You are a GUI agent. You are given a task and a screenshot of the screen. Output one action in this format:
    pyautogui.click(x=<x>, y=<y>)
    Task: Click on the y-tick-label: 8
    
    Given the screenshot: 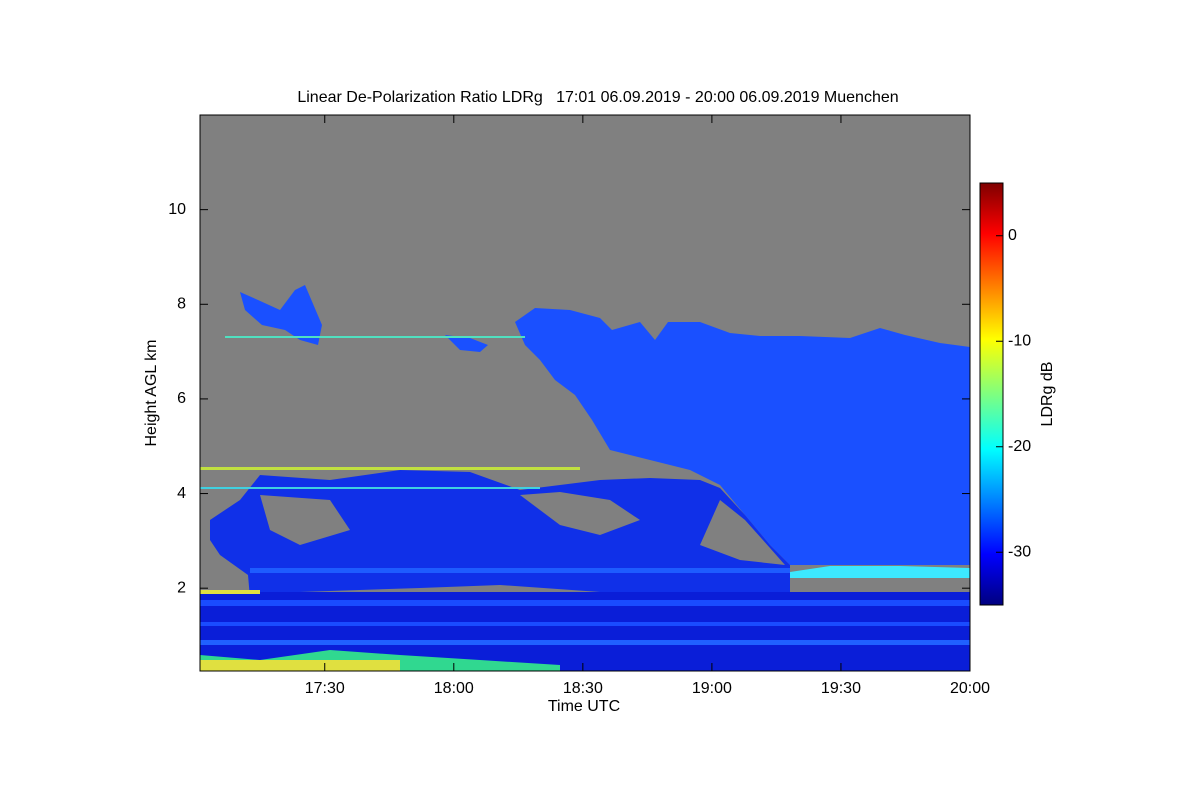 What is the action you would take?
    pyautogui.click(x=181, y=303)
    